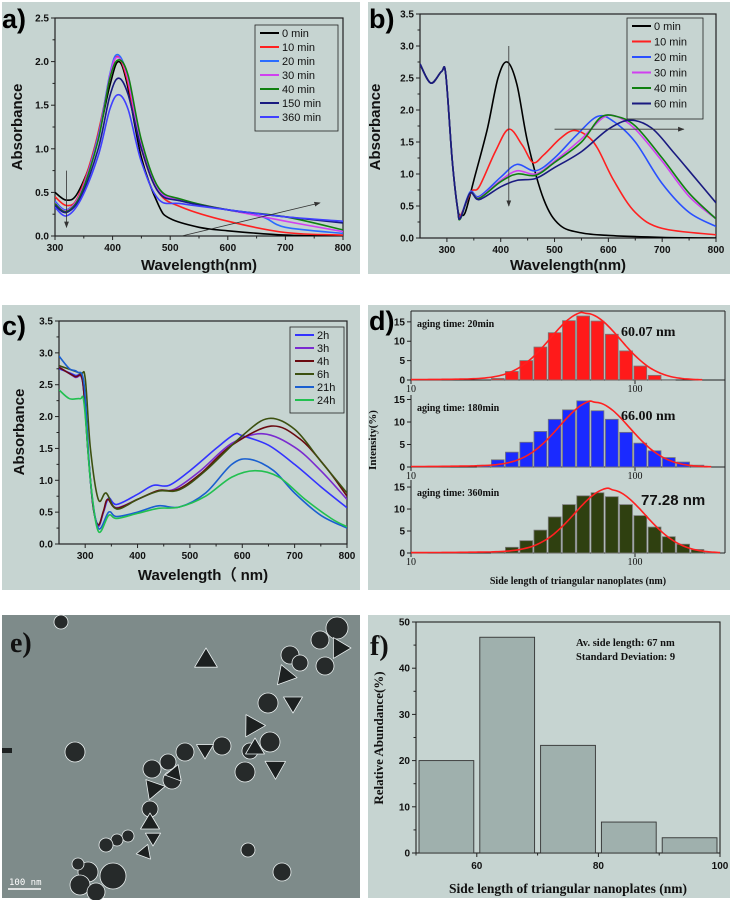  Describe the element at coordinates (568, 149) in the screenshot. I see `series-lines` at that location.